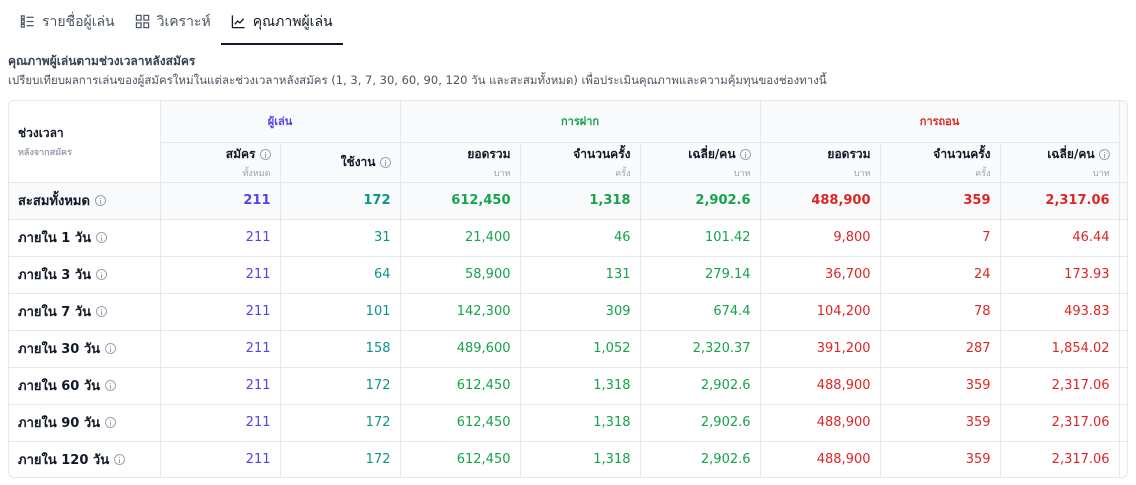 The height and width of the screenshot is (485, 1136). I want to click on col-header-label: ใช้งาน, so click(358, 161).